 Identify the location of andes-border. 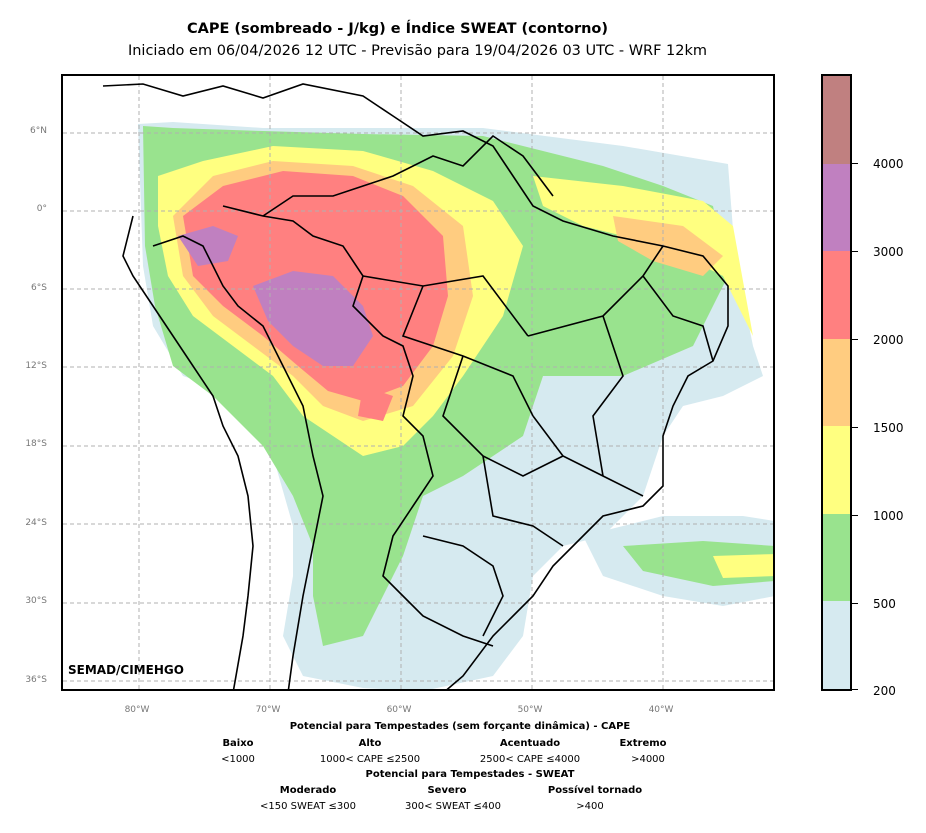
(238, 462).